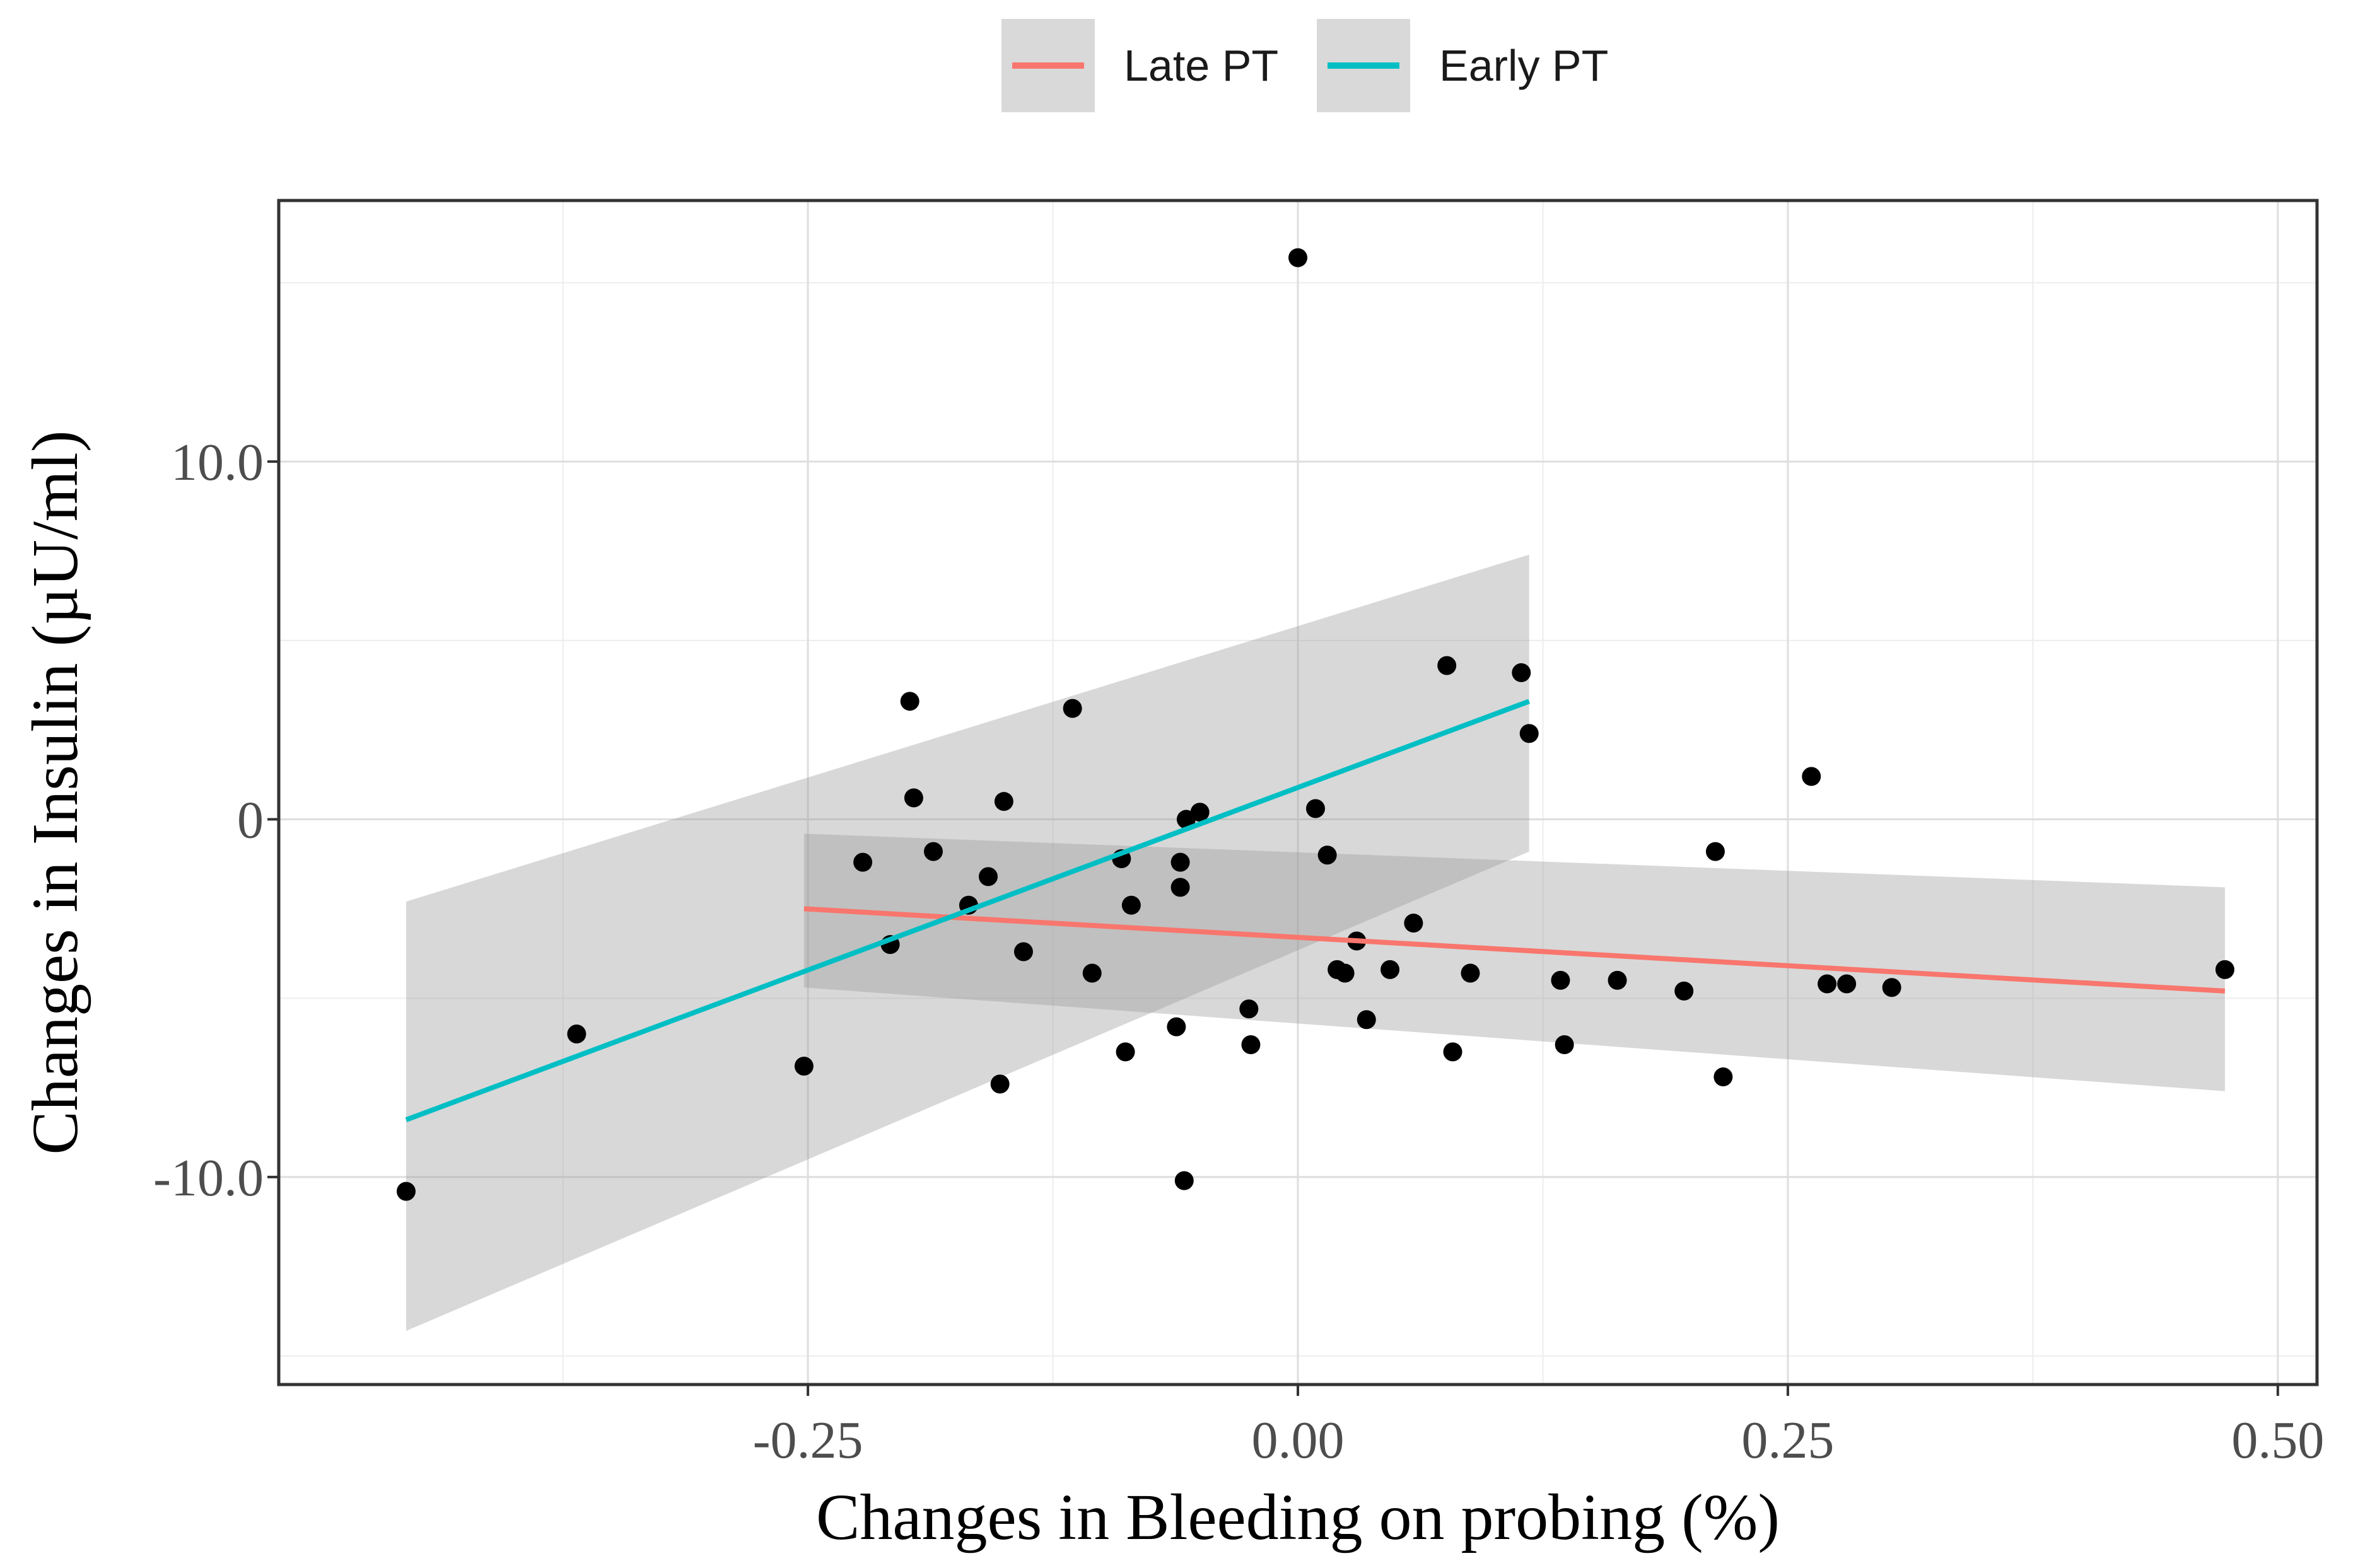 The height and width of the screenshot is (1568, 2370). What do you see at coordinates (55, 793) in the screenshot?
I see `y-axis-title: Changes in Insulin (µU/ml)` at bounding box center [55, 793].